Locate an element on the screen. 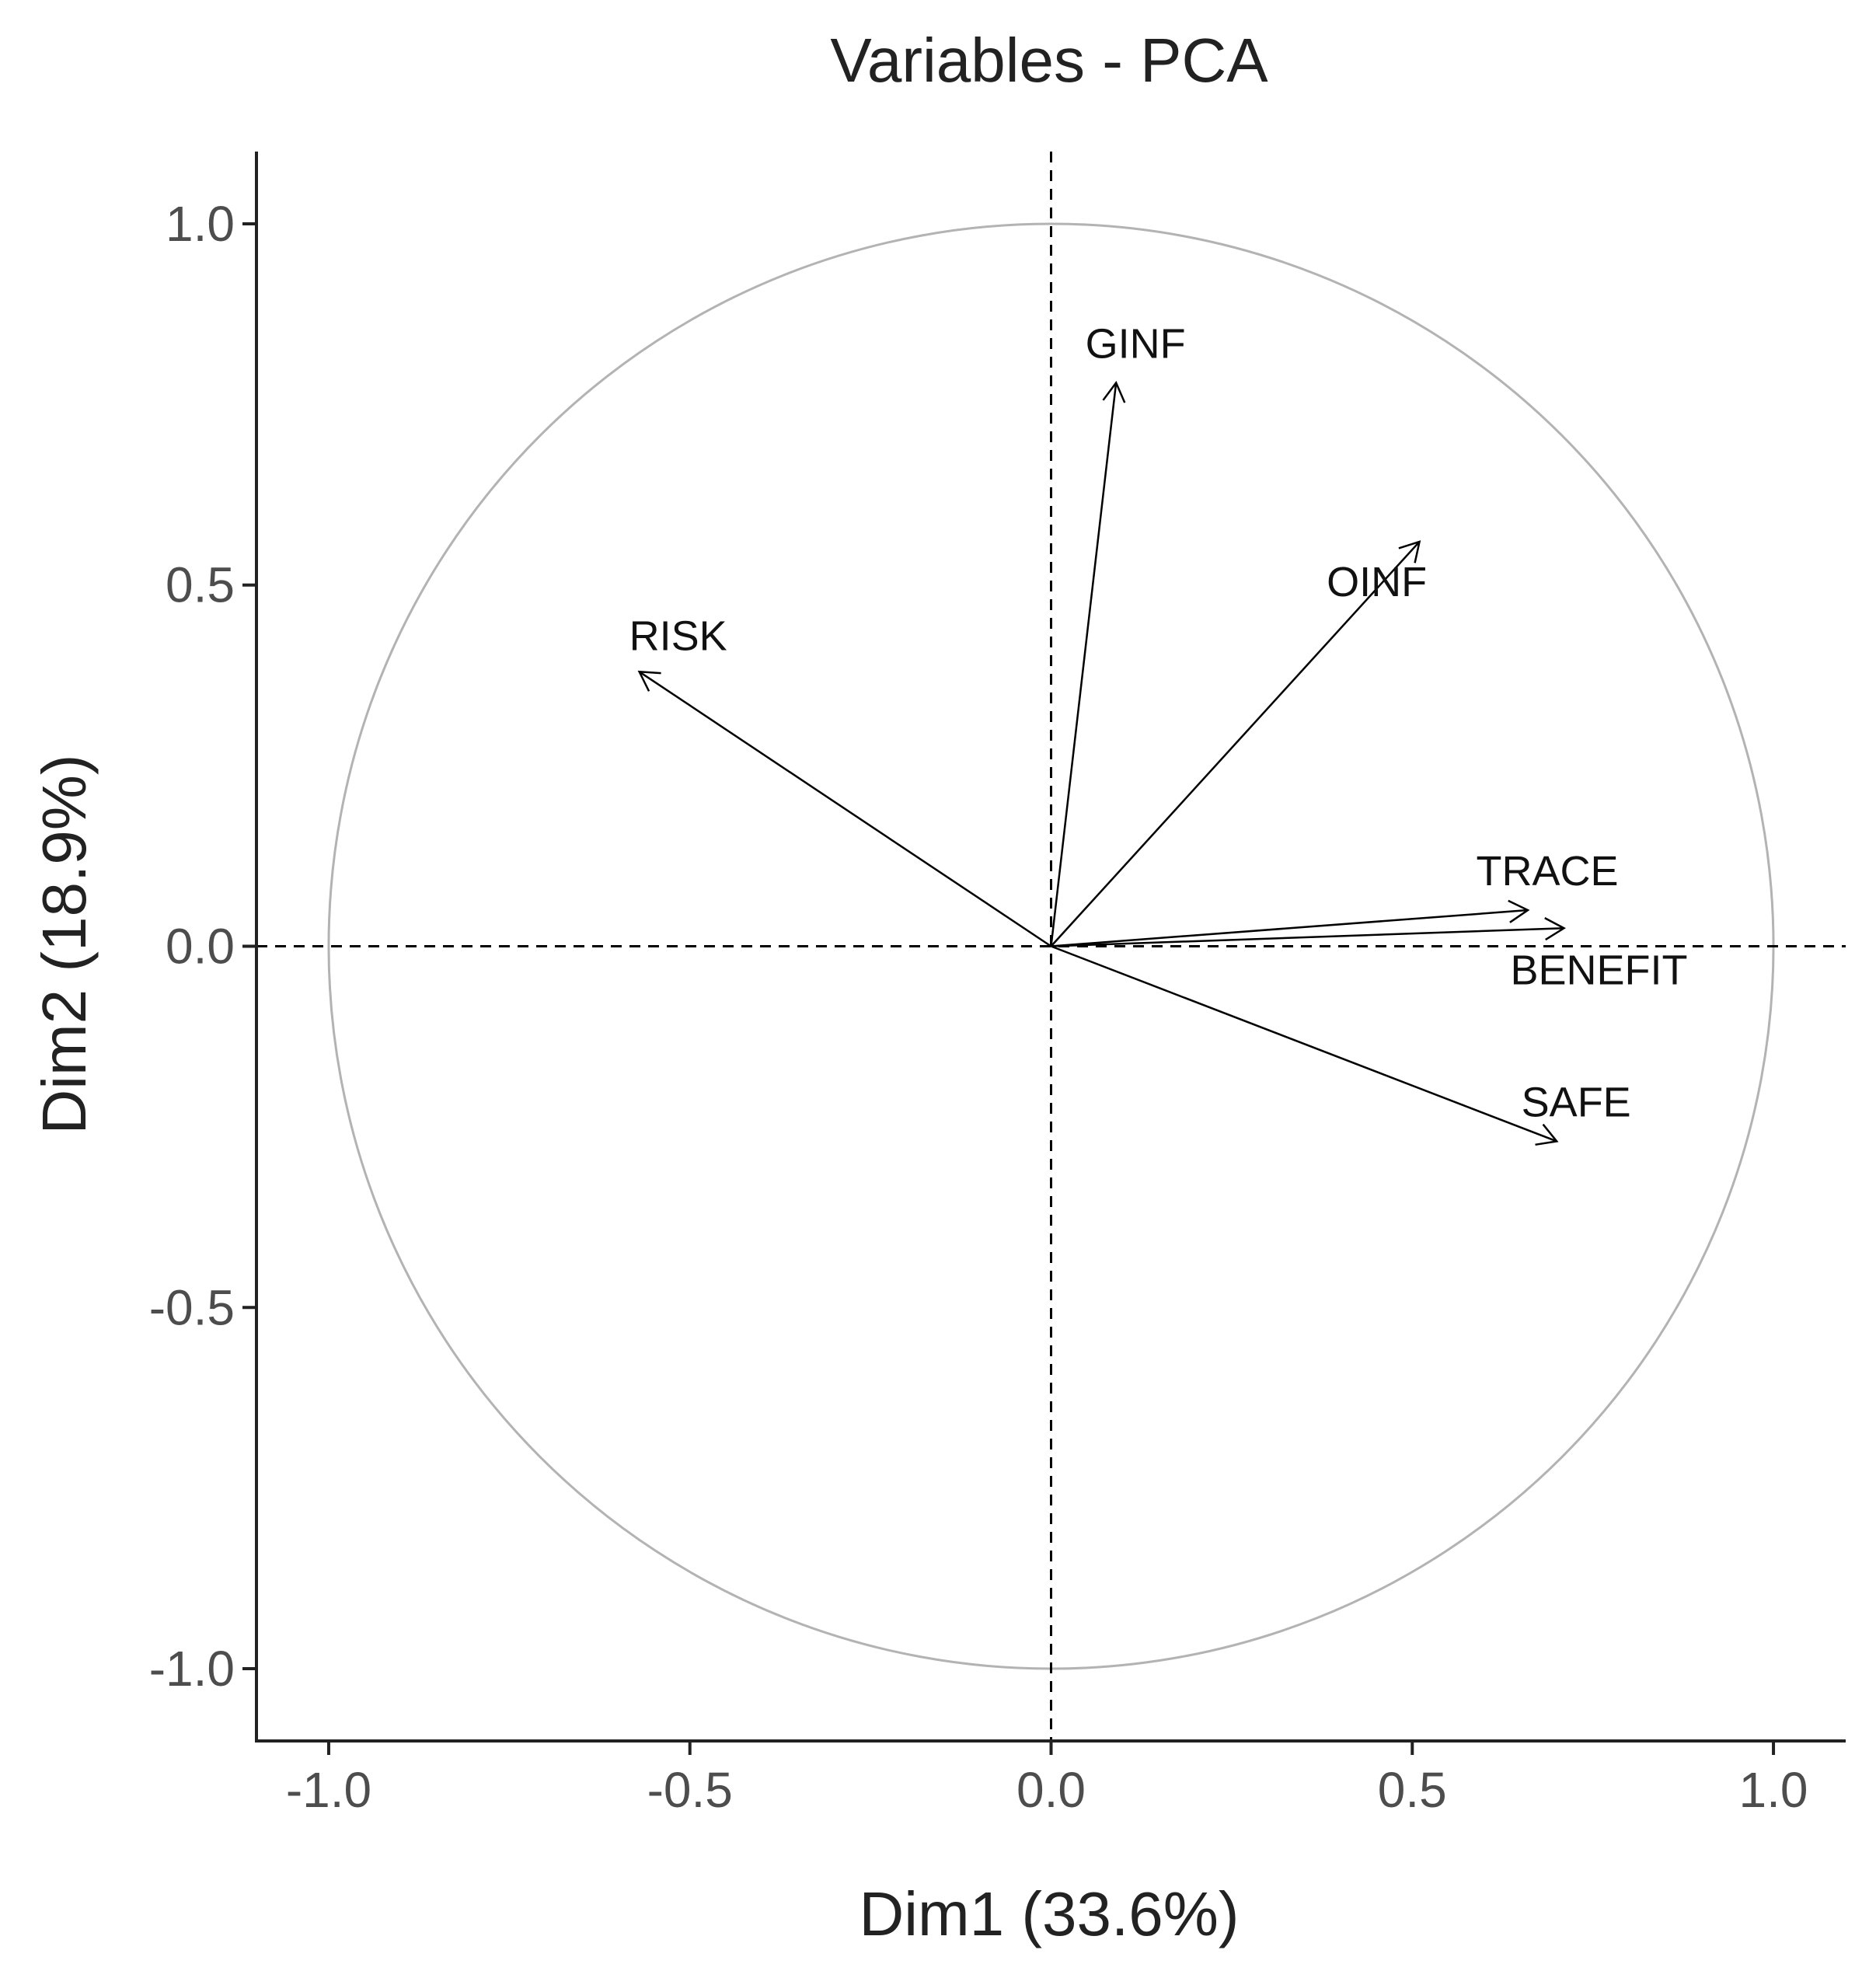 The width and height of the screenshot is (1876, 1978). arrowhead-risk is located at coordinates (649, 681).